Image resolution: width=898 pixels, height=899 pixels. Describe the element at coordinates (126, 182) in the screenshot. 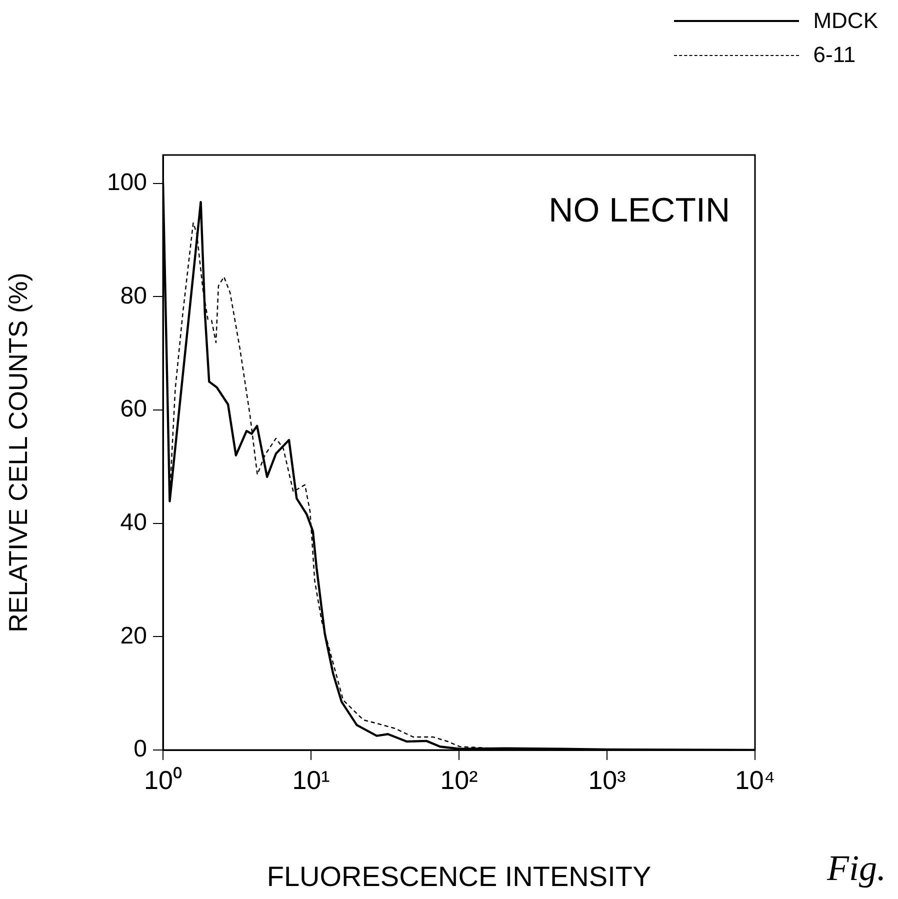

I see `y-tick-label: 100` at that location.